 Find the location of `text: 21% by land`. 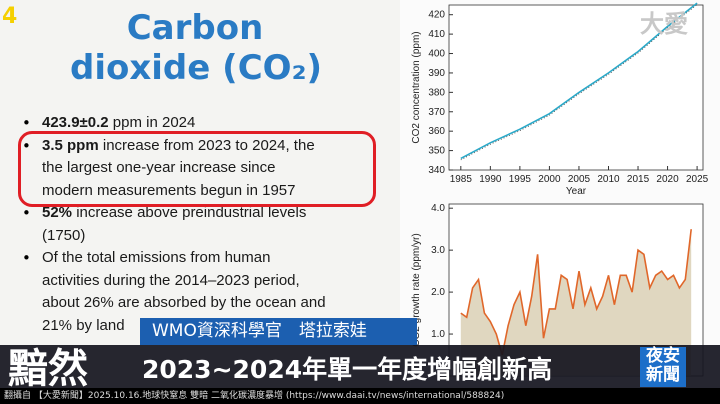

text: 21% by land is located at coordinates (83, 325).